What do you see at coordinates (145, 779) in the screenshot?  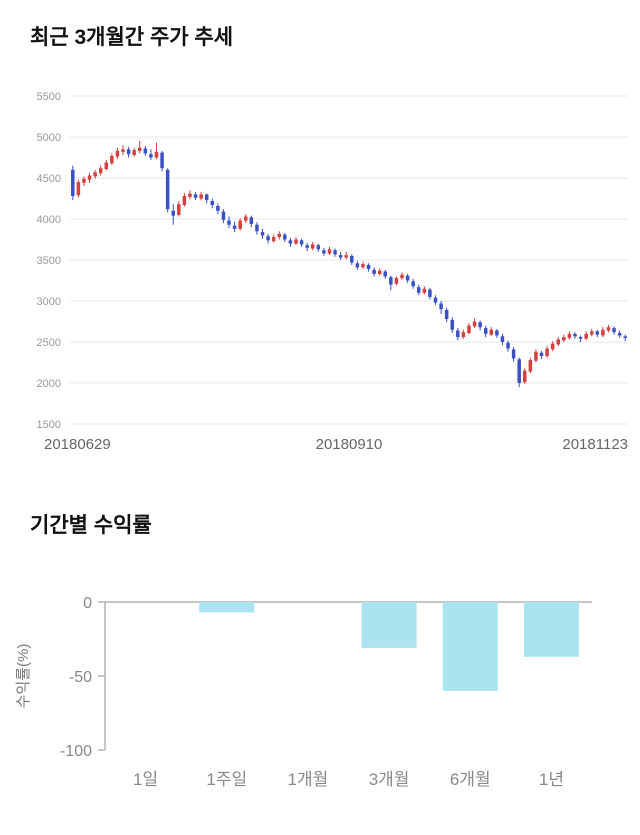 I see `svg-text: 1일` at bounding box center [145, 779].